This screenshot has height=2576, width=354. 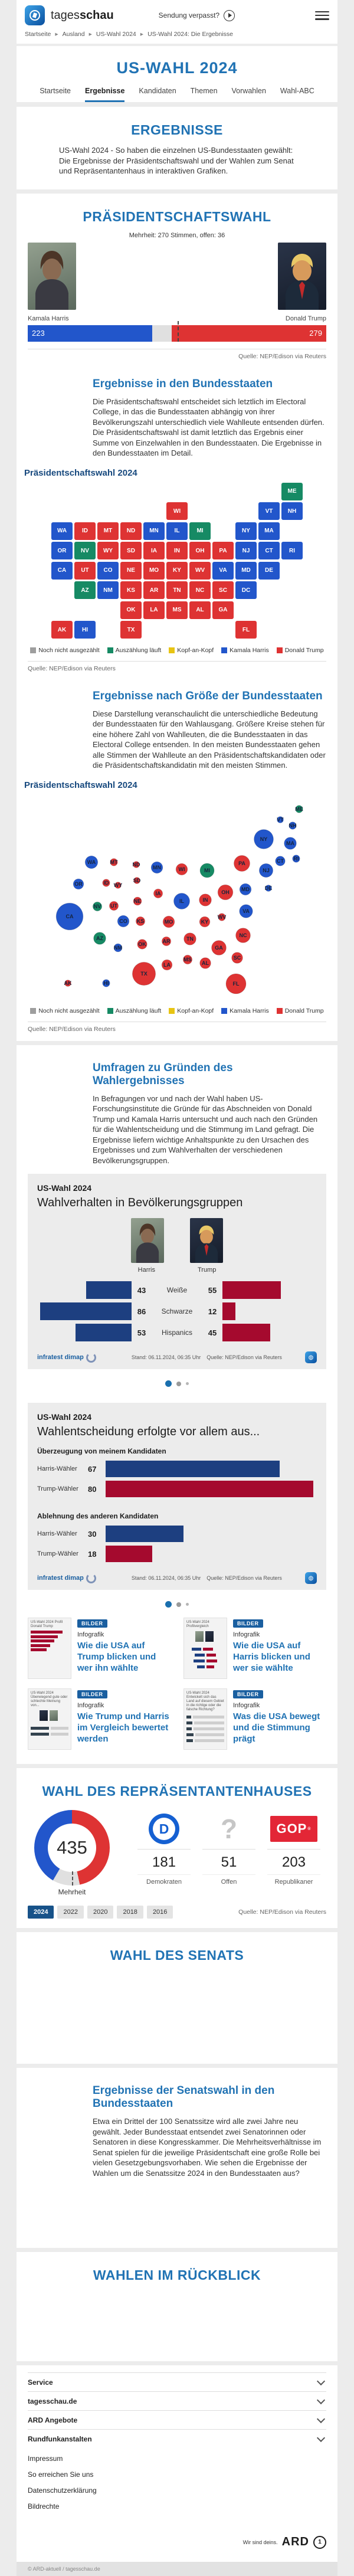 I want to click on state-tile-NM: NM, so click(x=108, y=590).